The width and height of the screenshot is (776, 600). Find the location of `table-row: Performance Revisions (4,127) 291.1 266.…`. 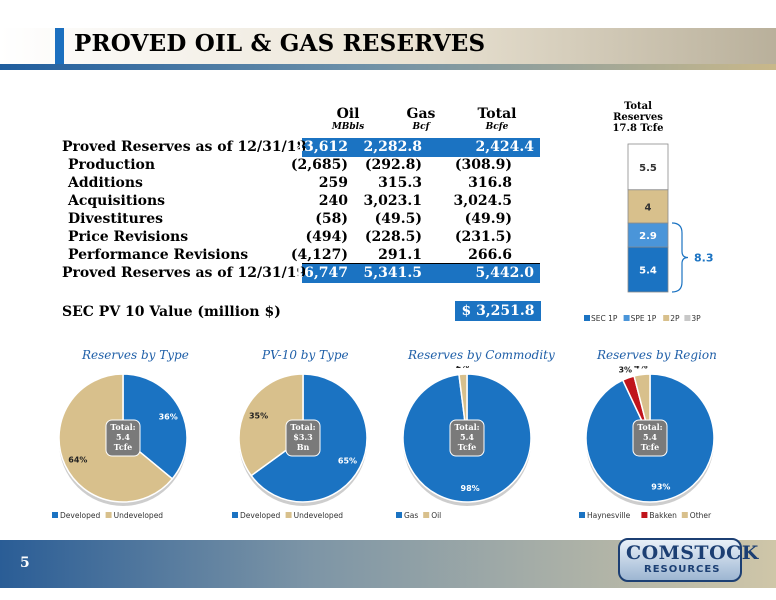

table-row: Performance Revisions (4,127) 291.1 266.… is located at coordinates (302, 256).